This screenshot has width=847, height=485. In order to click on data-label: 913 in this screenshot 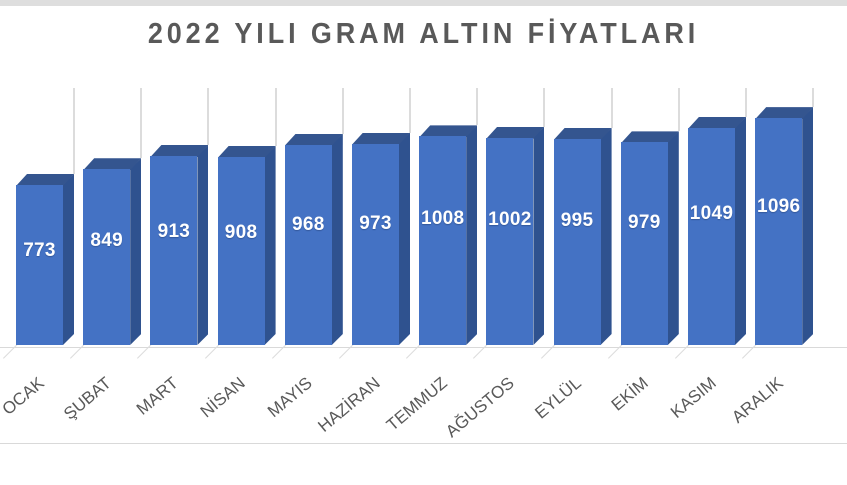, I will do `click(174, 232)`.